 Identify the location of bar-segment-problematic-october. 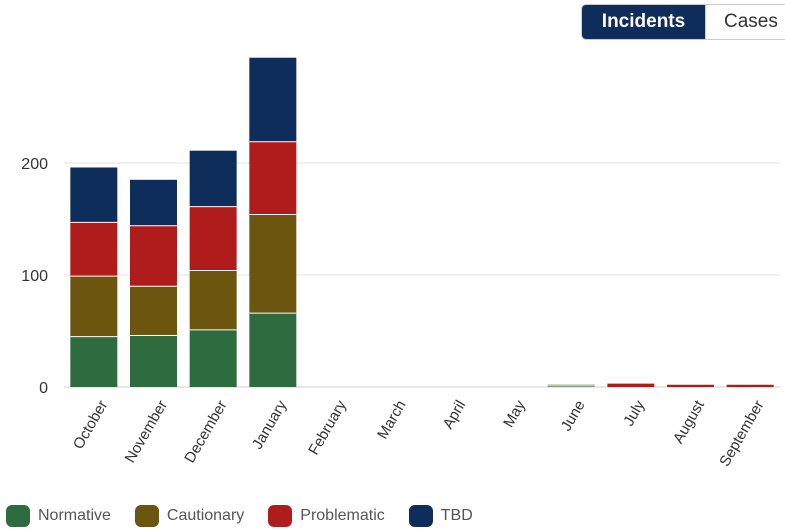
(94, 249).